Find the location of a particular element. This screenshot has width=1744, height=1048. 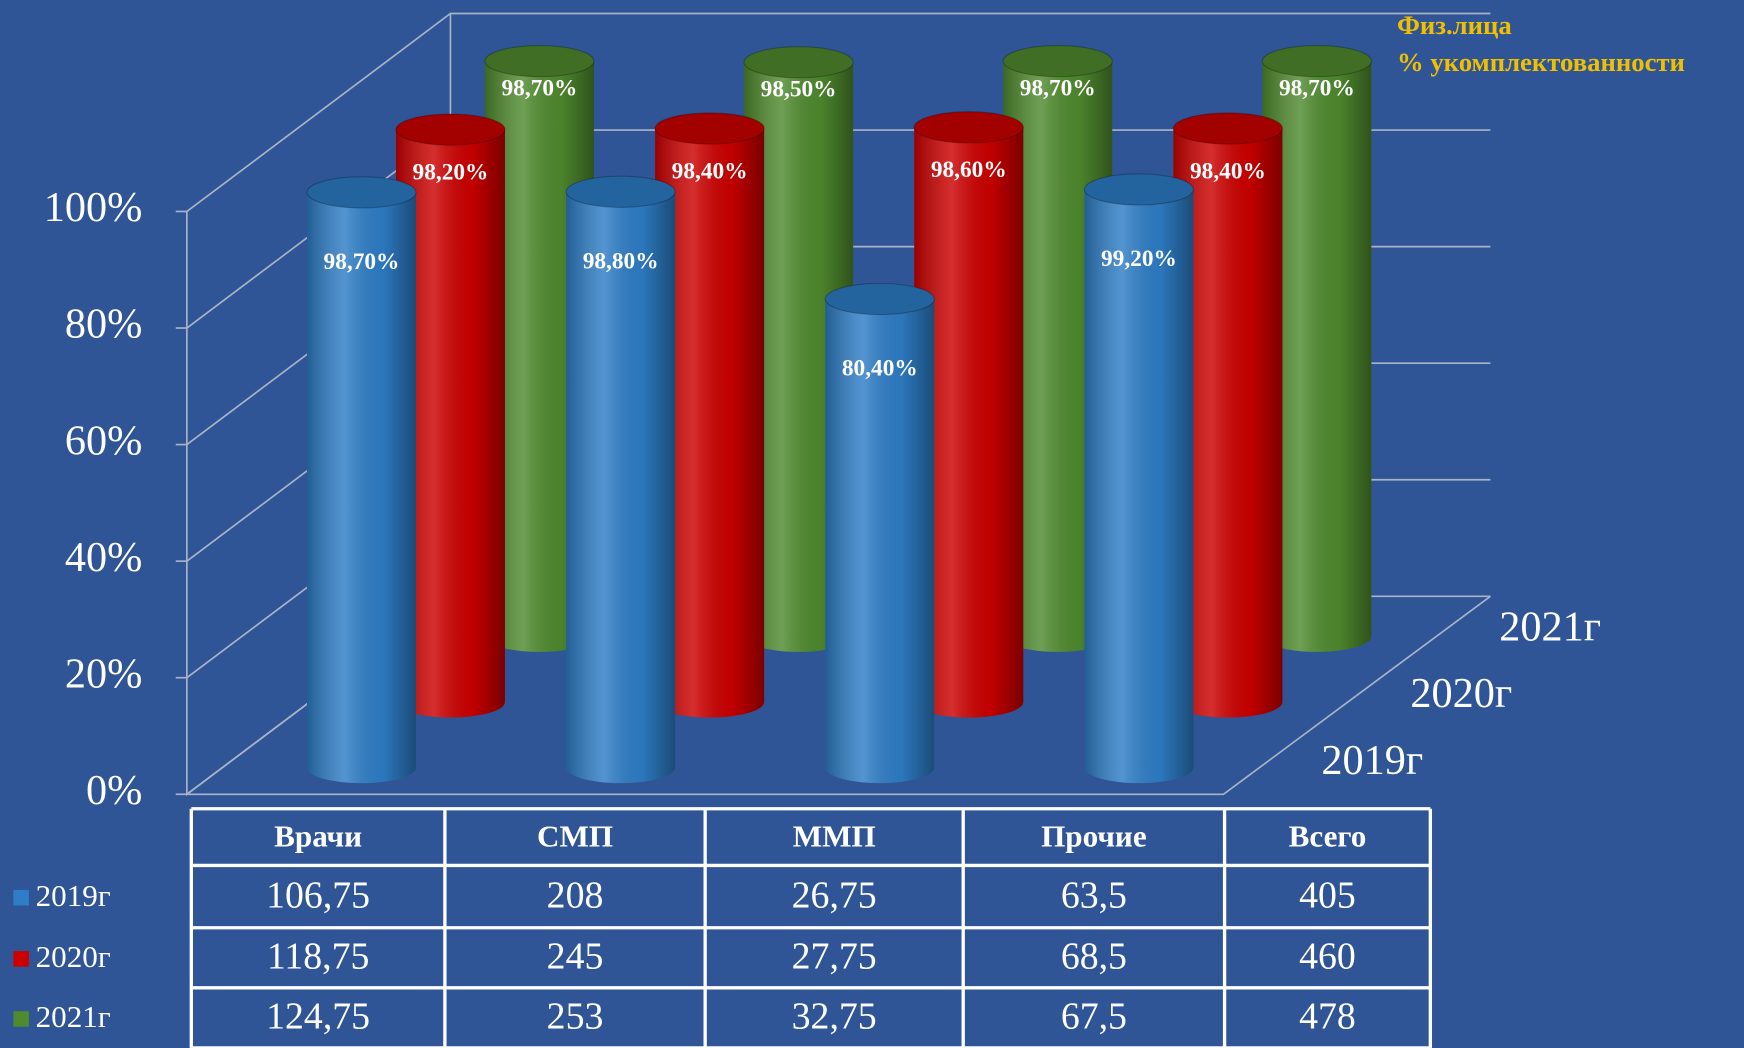

table-cell: 478 is located at coordinates (1327, 1017).